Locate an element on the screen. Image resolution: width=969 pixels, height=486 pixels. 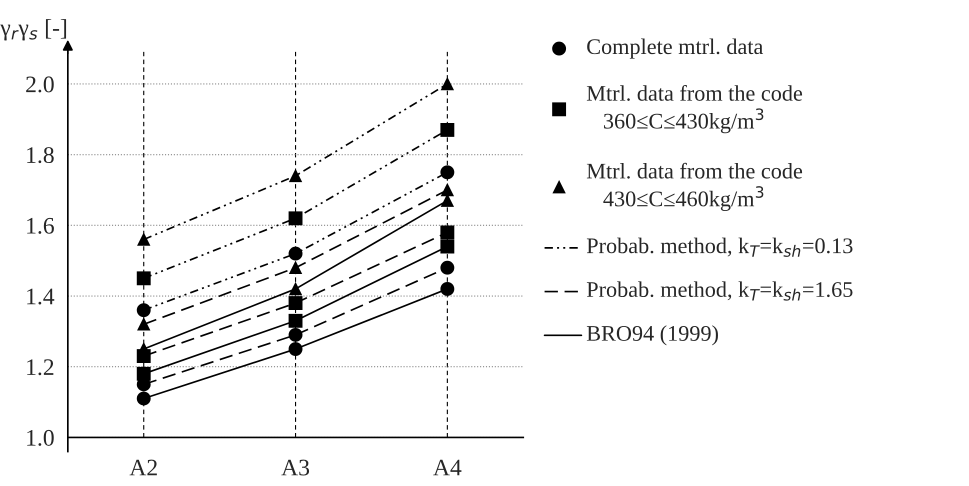
x-tick-label: A4 is located at coordinates (447, 468).